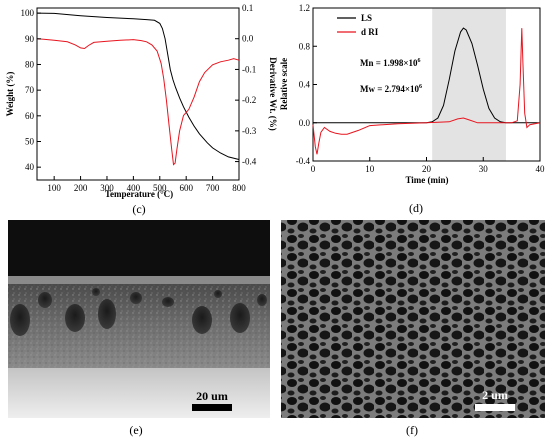  I want to click on tga-y-tick-label: 90, so click(30, 39).